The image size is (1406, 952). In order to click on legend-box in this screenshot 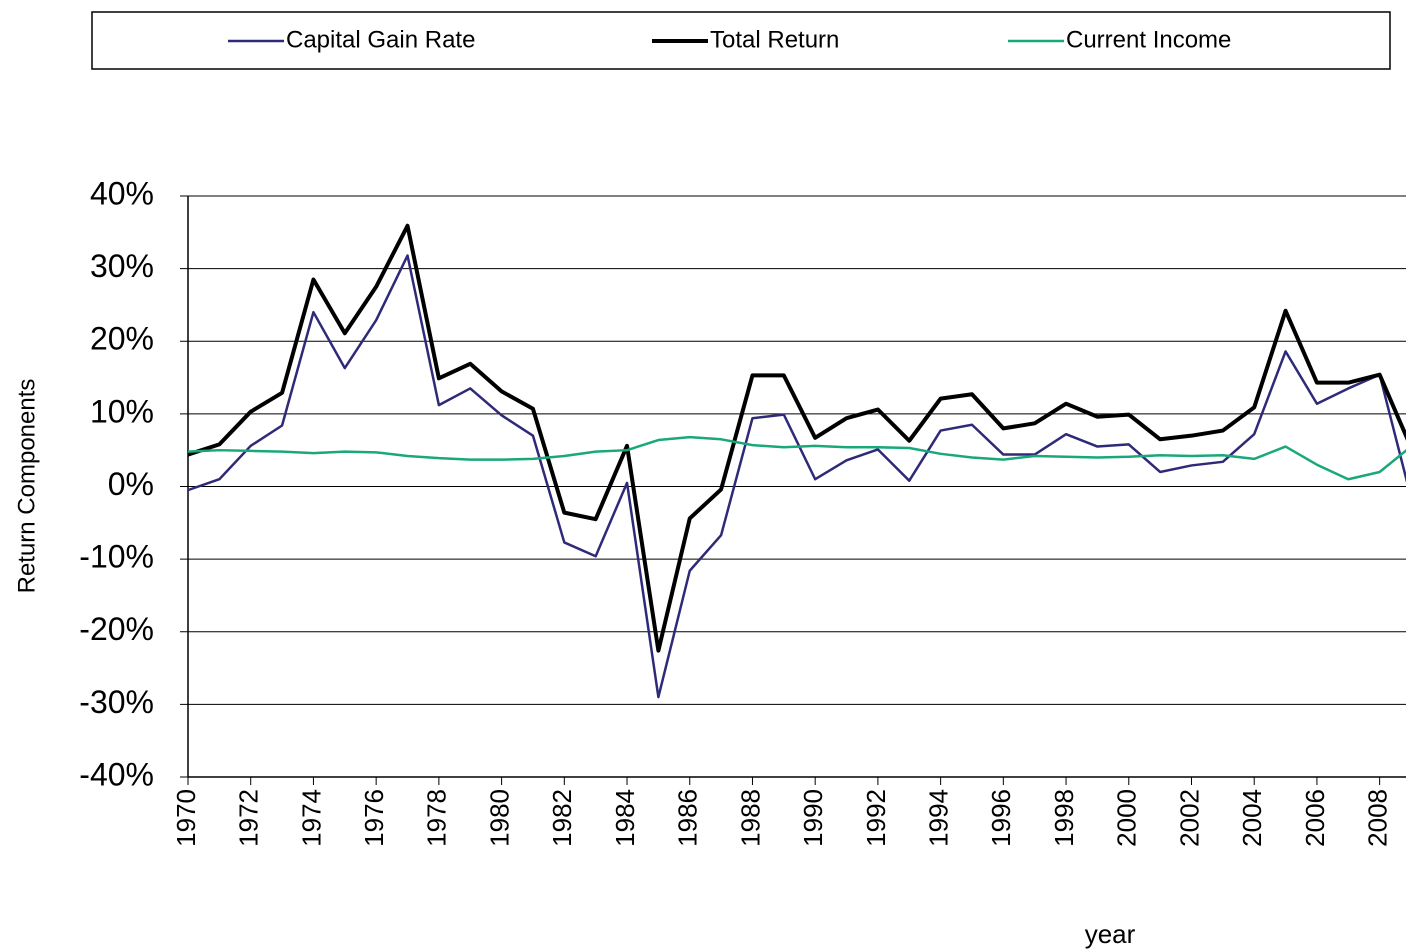, I will do `click(741, 40)`.